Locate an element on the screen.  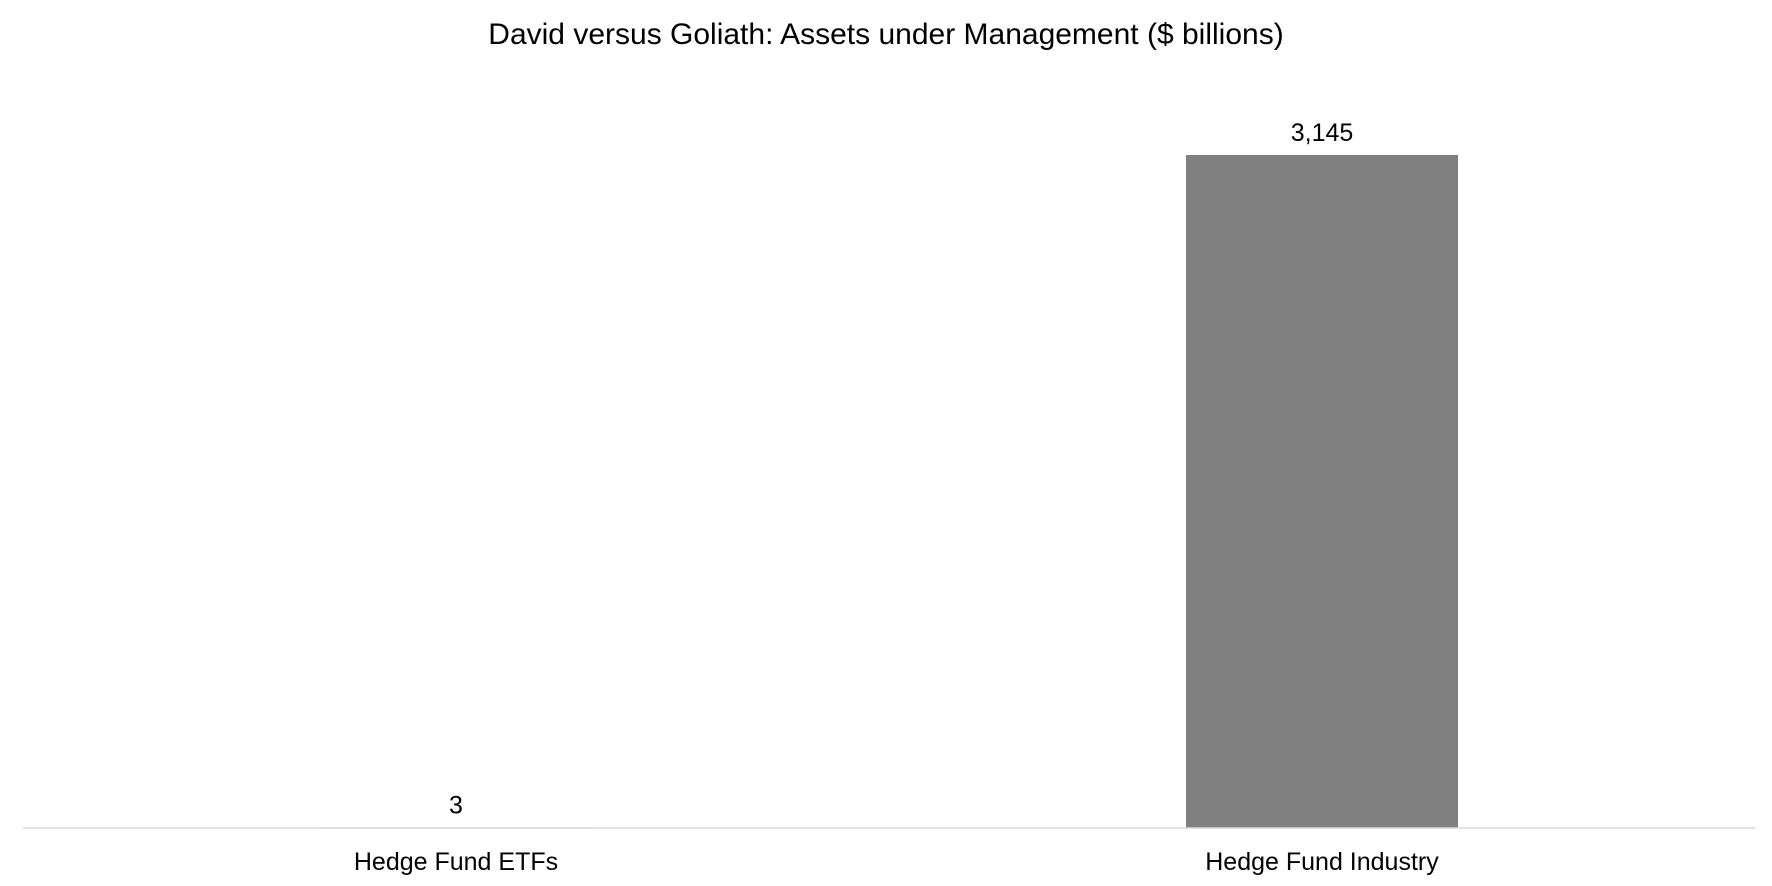
category-labels-layer: Hedge Fund ETFs Hedge Fund Industry is located at coordinates (896, 862).